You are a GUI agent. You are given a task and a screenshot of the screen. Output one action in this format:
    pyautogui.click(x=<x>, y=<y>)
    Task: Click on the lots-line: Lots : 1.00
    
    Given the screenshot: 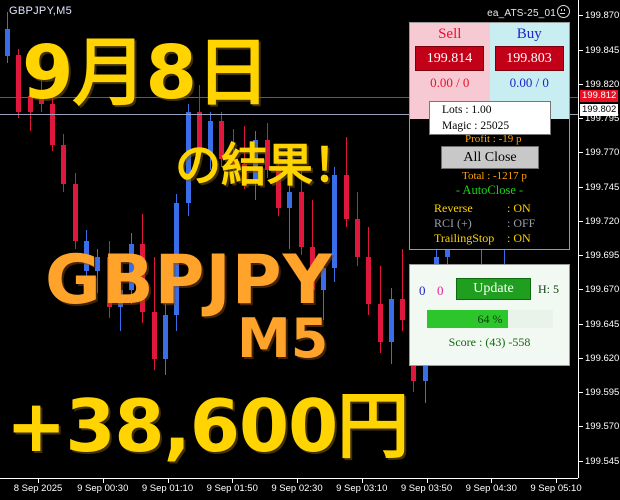 What is the action you would take?
    pyautogui.click(x=467, y=110)
    